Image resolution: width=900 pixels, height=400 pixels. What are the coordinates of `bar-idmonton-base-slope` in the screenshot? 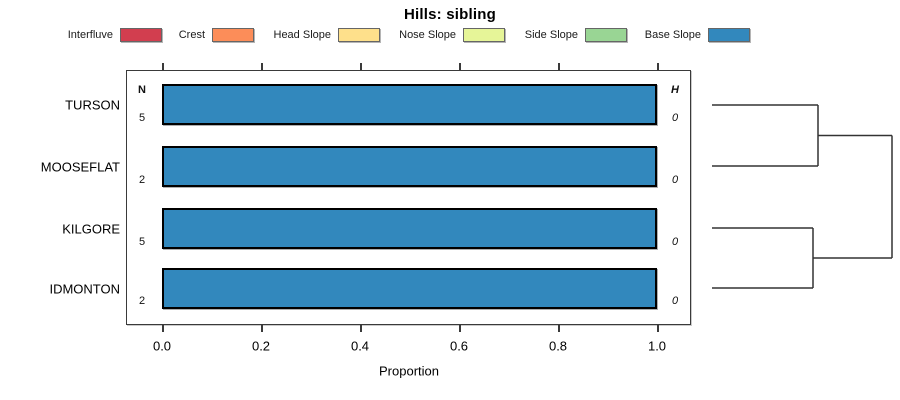 It's located at (409, 288).